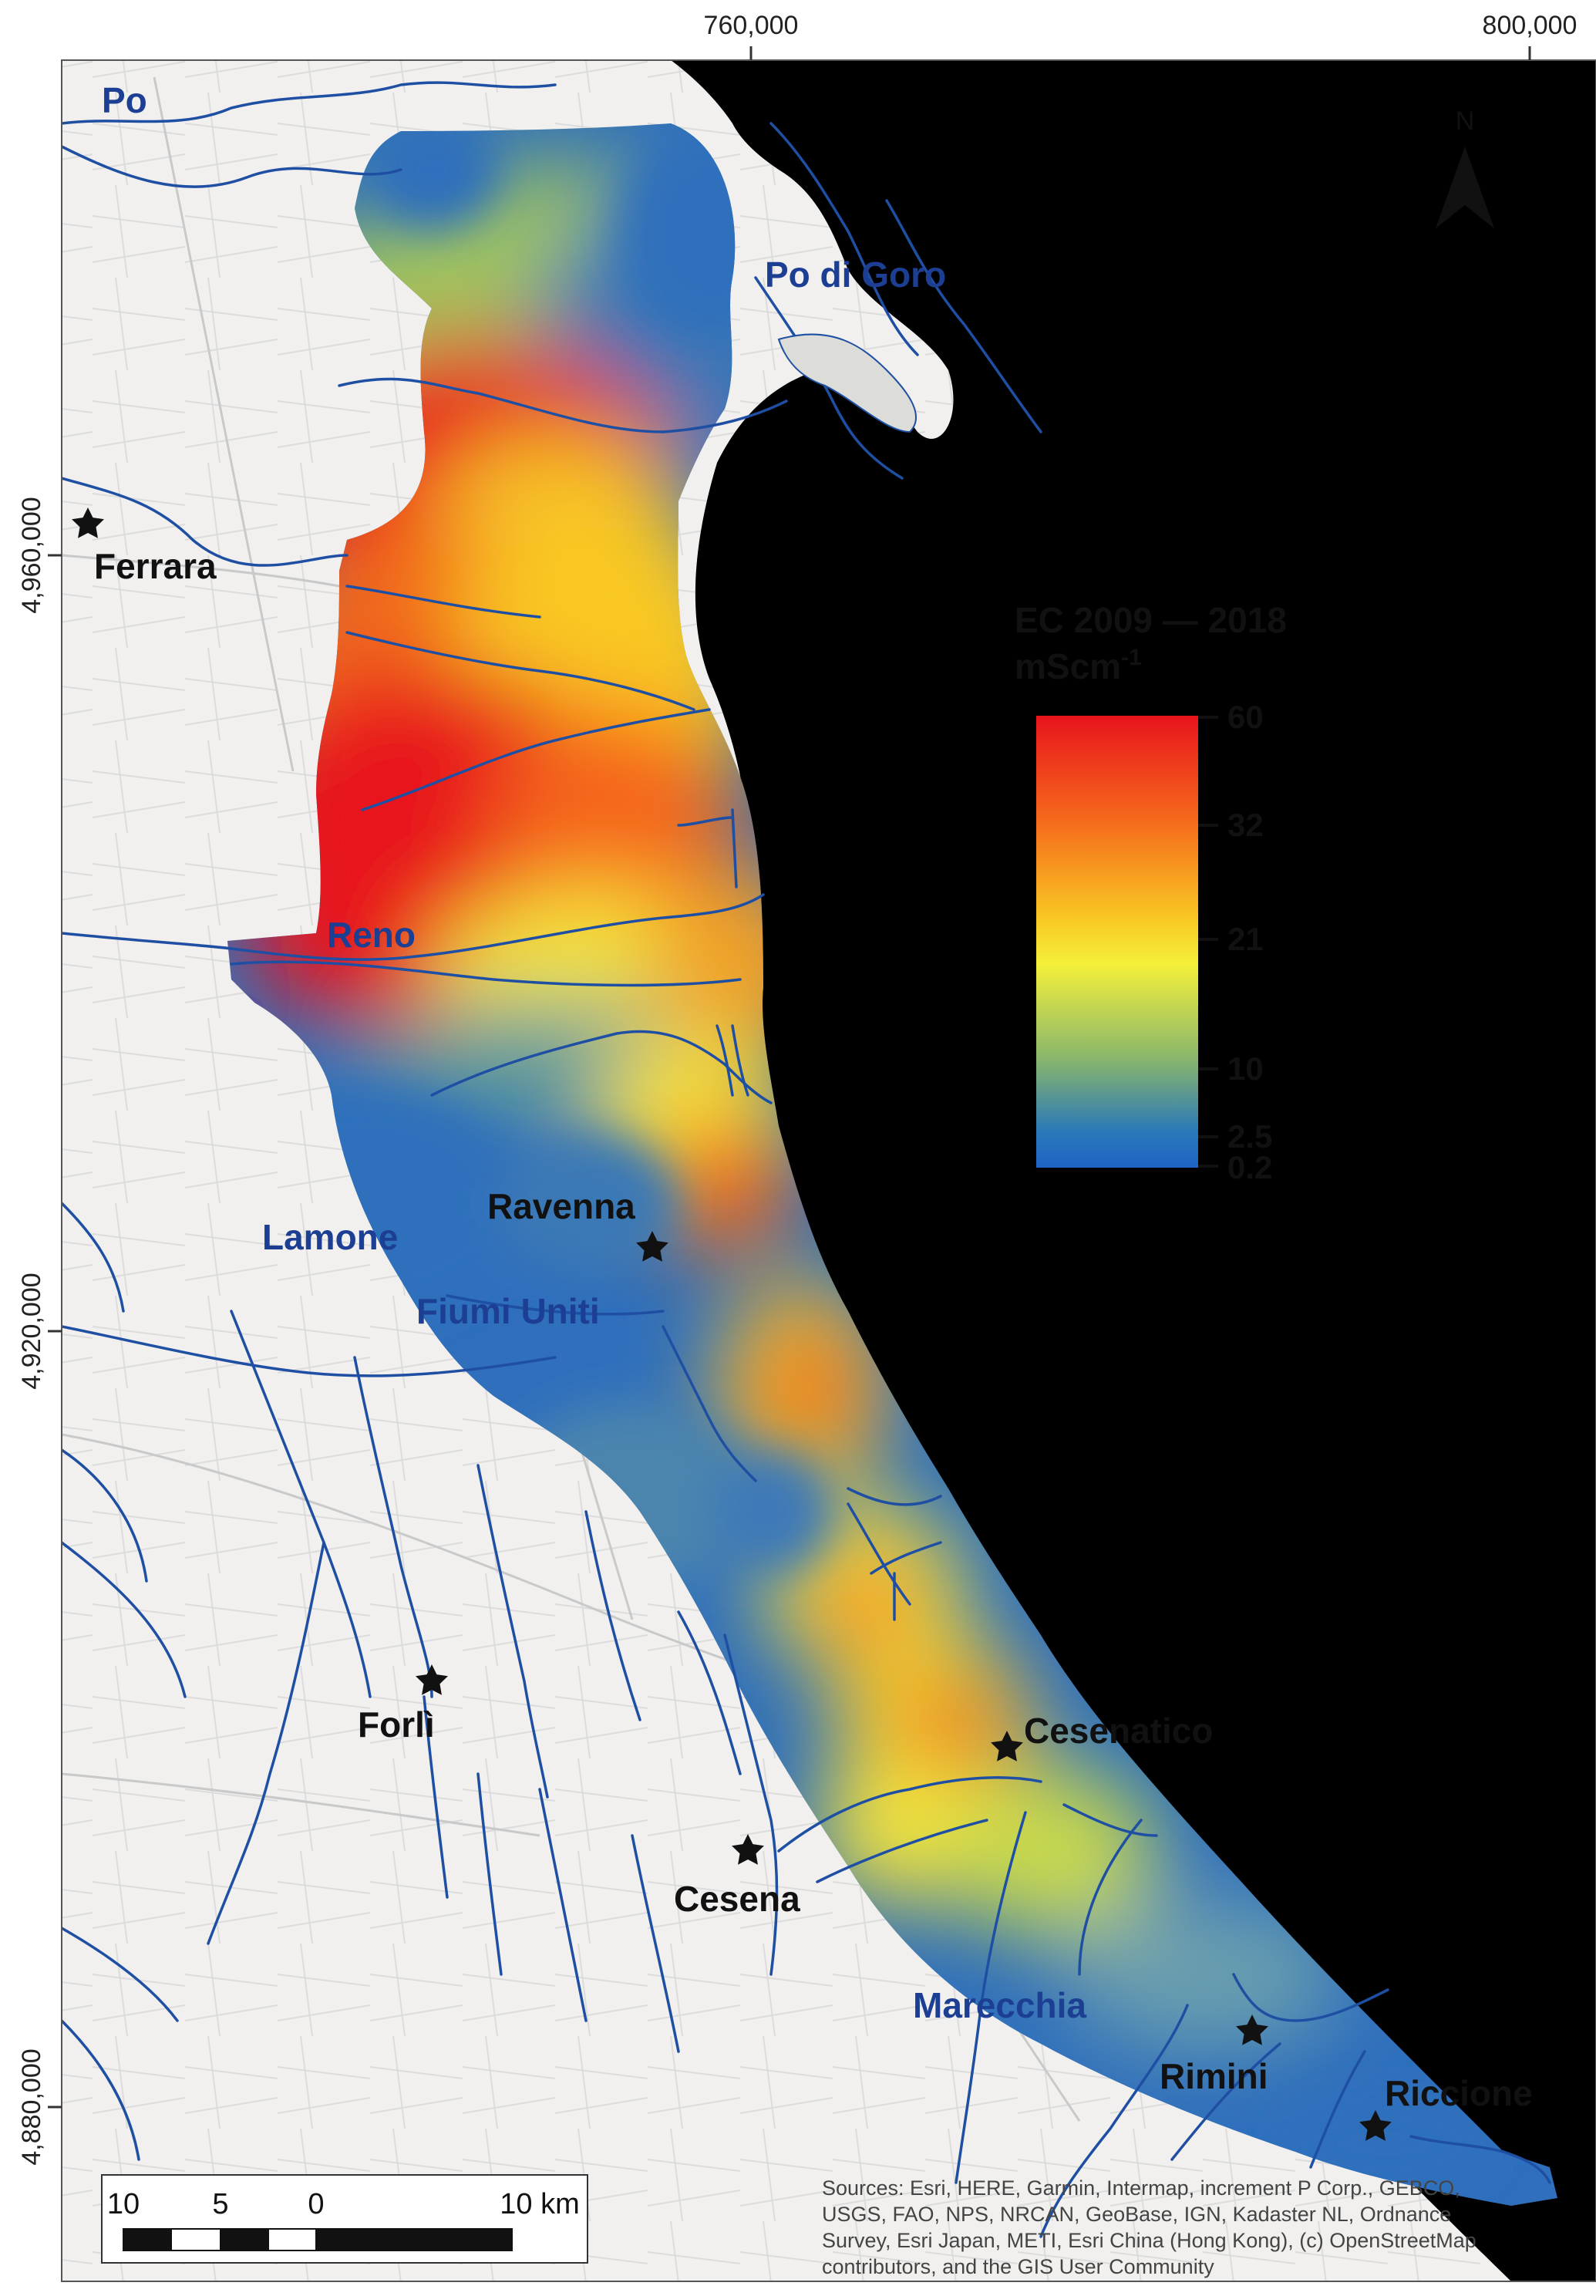 This screenshot has width=1596, height=2296. What do you see at coordinates (1018, 2266) in the screenshot?
I see `attribution-line: contributors, and the GIS User Community` at bounding box center [1018, 2266].